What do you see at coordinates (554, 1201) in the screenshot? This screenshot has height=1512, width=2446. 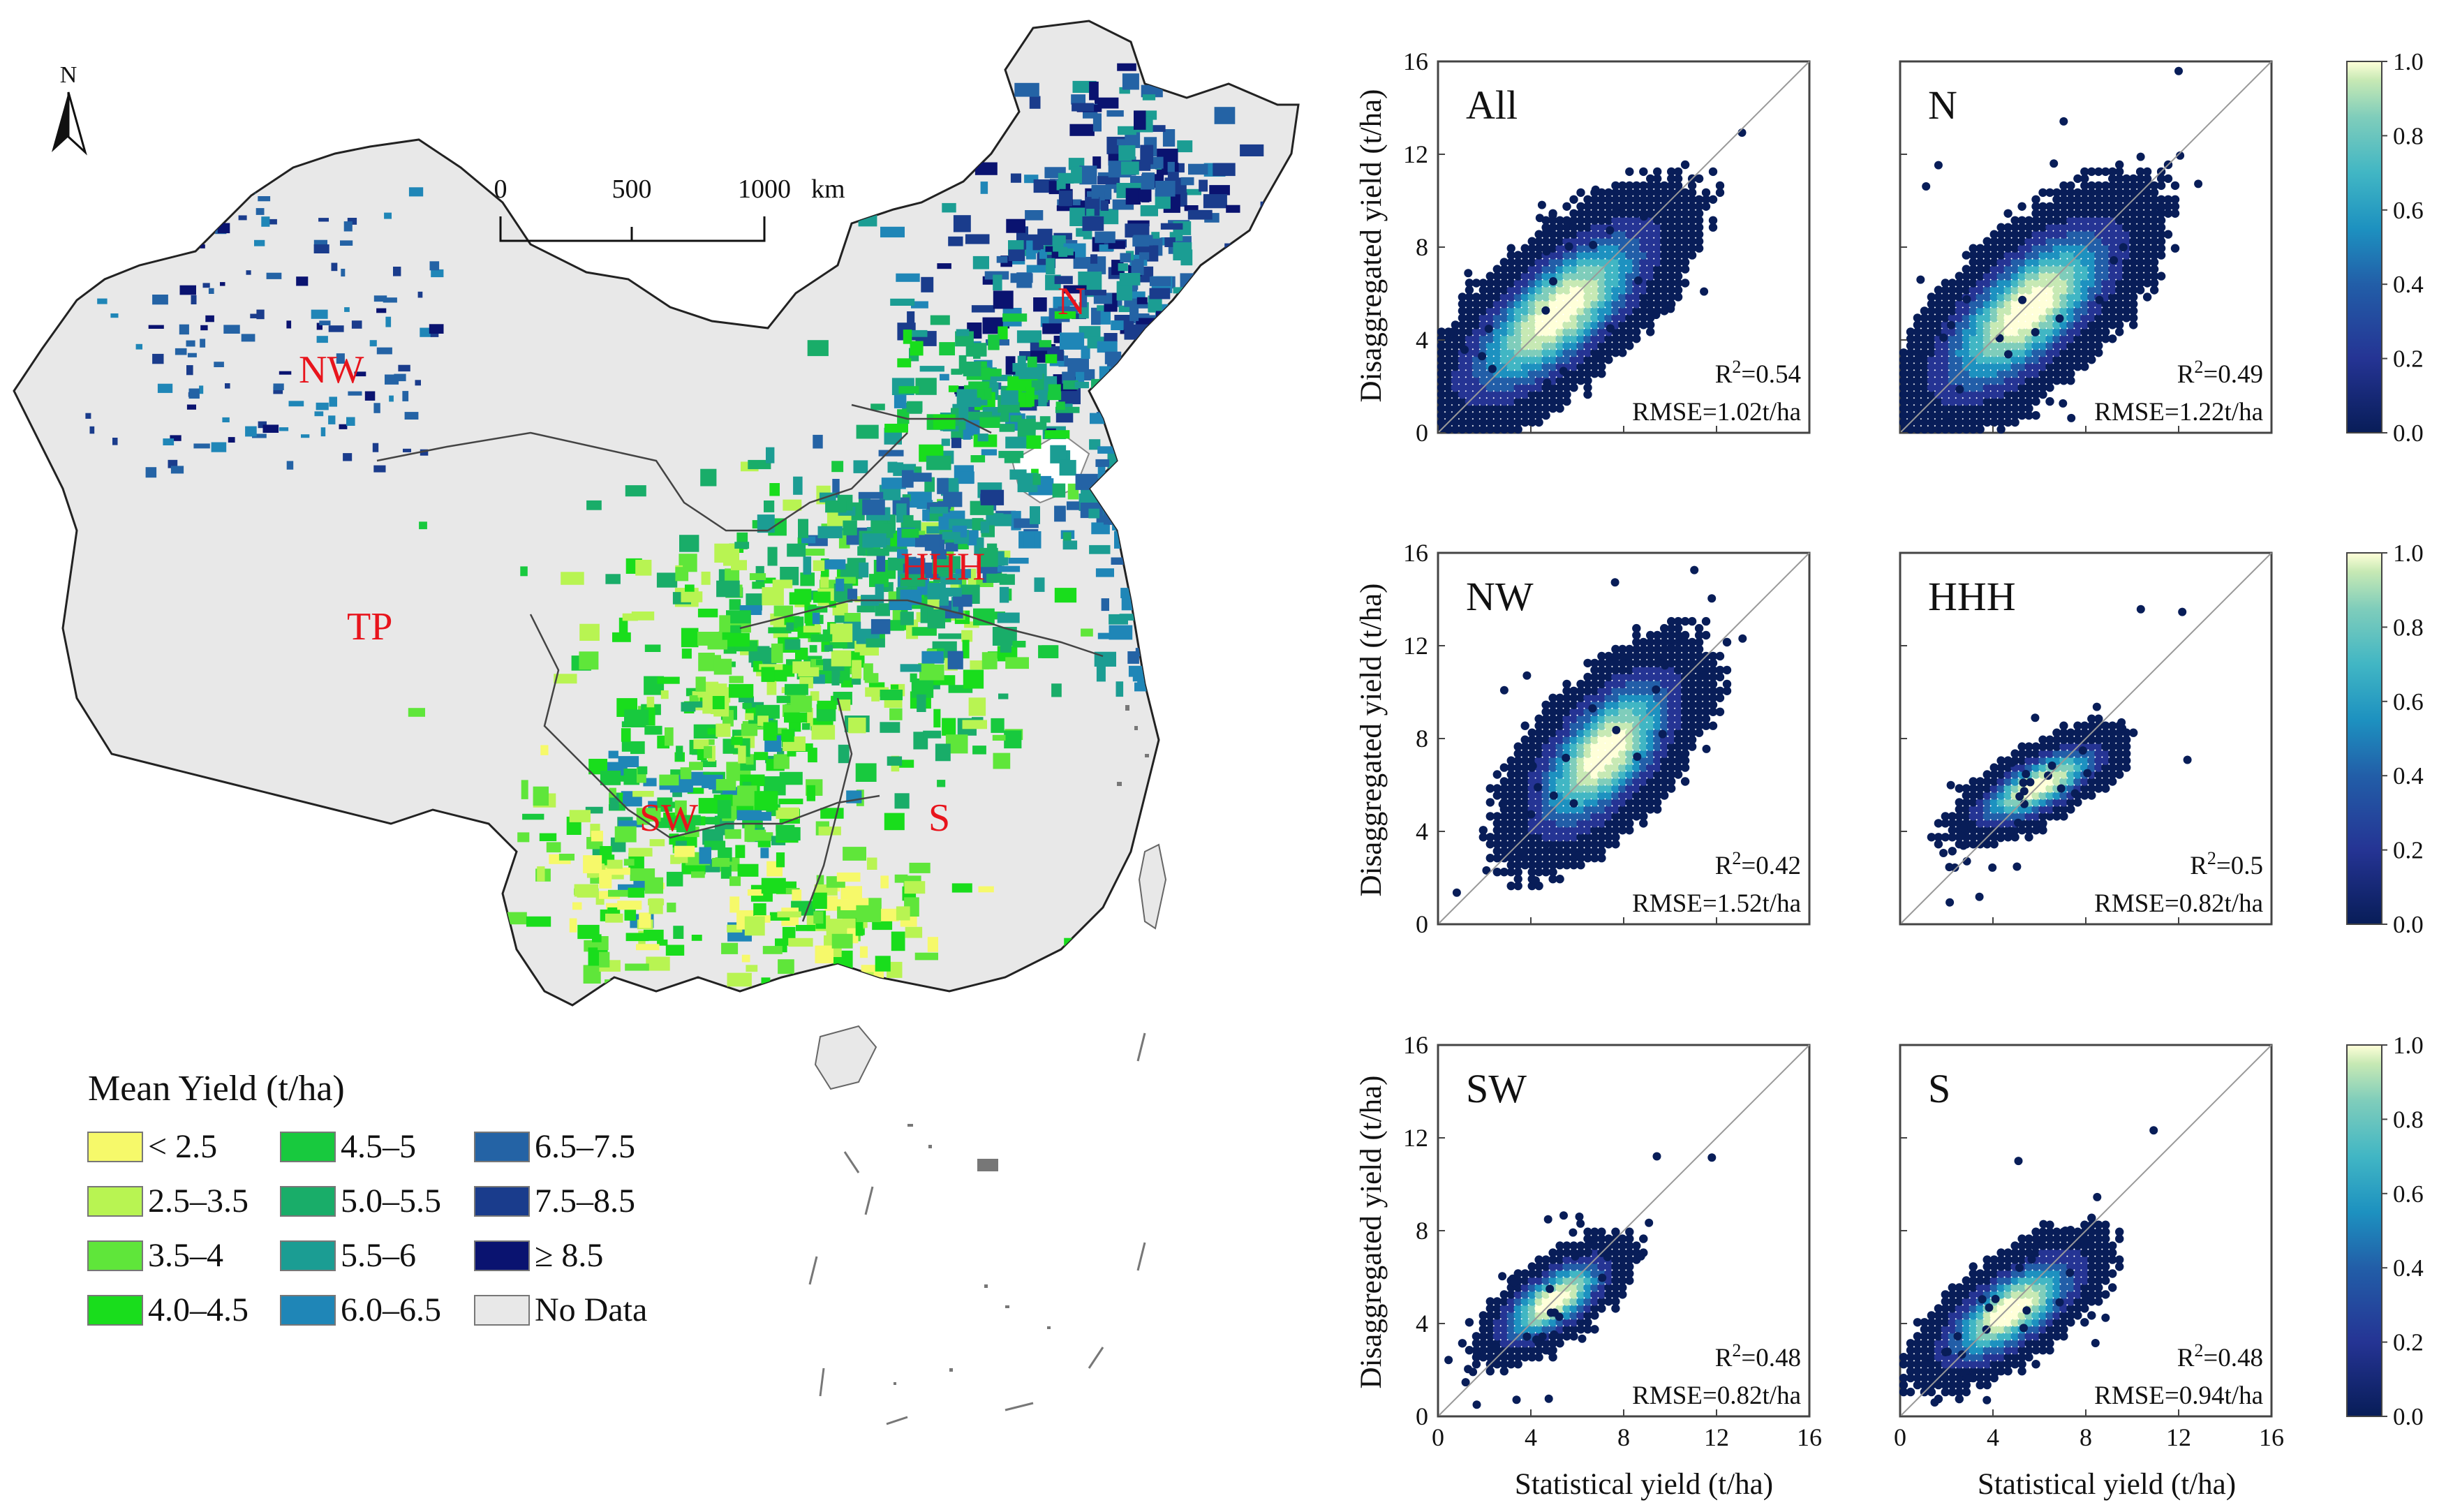 I see `legend-item: 7.5–8.5` at bounding box center [554, 1201].